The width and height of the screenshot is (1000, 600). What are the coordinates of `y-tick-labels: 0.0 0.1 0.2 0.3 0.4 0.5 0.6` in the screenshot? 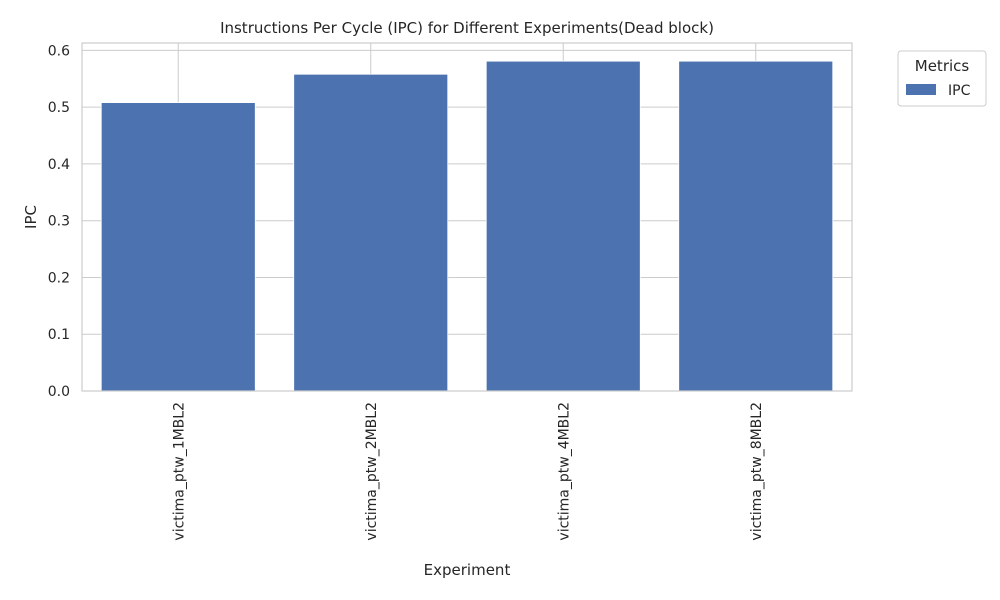 It's located at (59, 221).